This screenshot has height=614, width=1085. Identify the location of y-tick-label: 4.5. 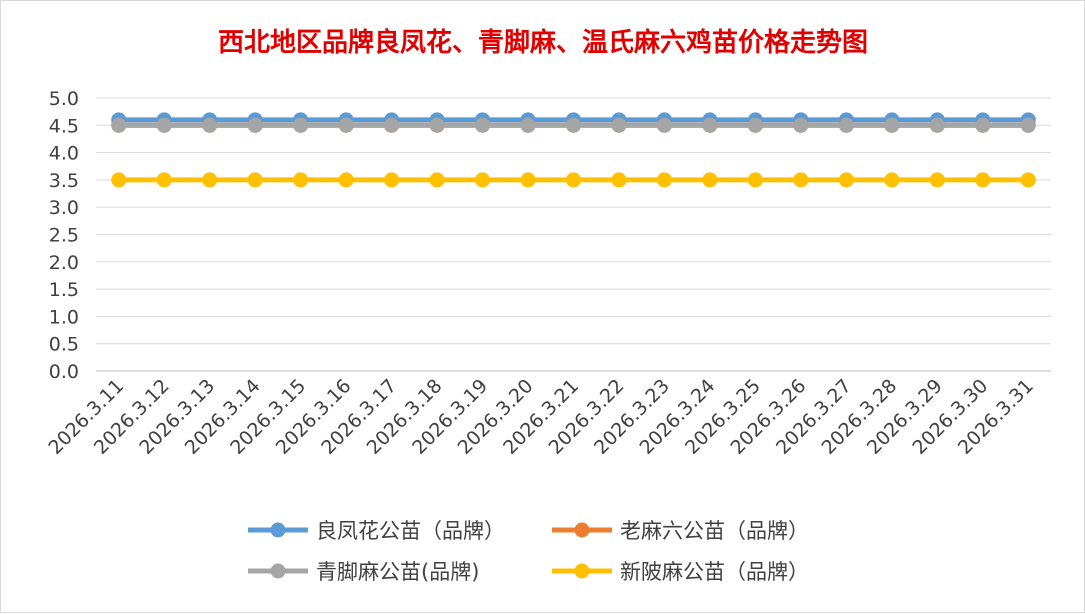
(64, 126).